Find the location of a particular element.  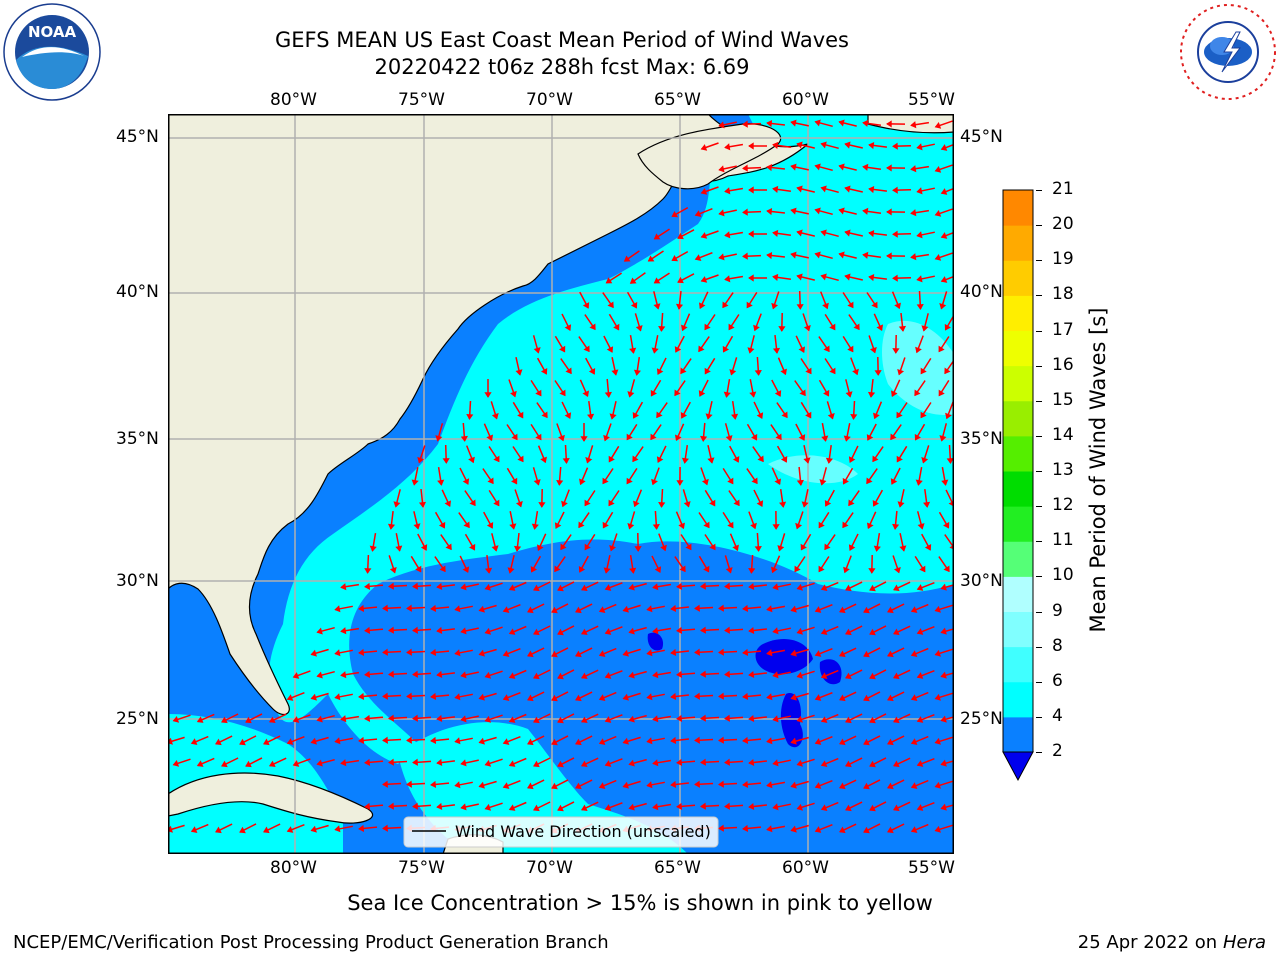

lon-label-top-65w: 65°W is located at coordinates (677, 100).